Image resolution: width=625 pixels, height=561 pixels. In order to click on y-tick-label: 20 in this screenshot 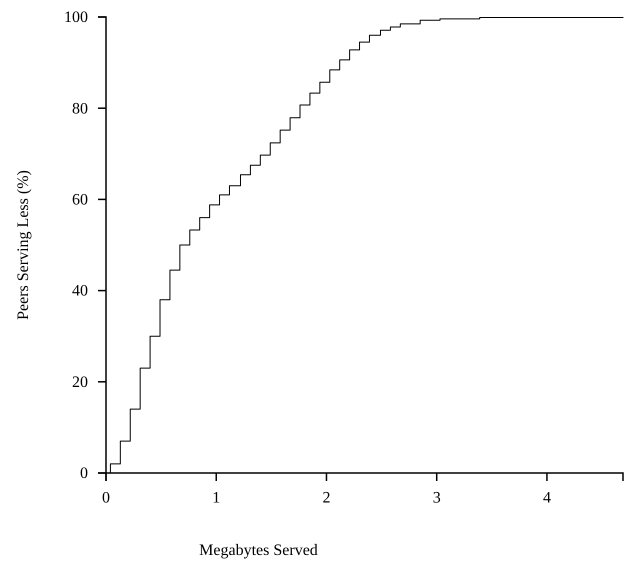, I will do `click(80, 382)`.